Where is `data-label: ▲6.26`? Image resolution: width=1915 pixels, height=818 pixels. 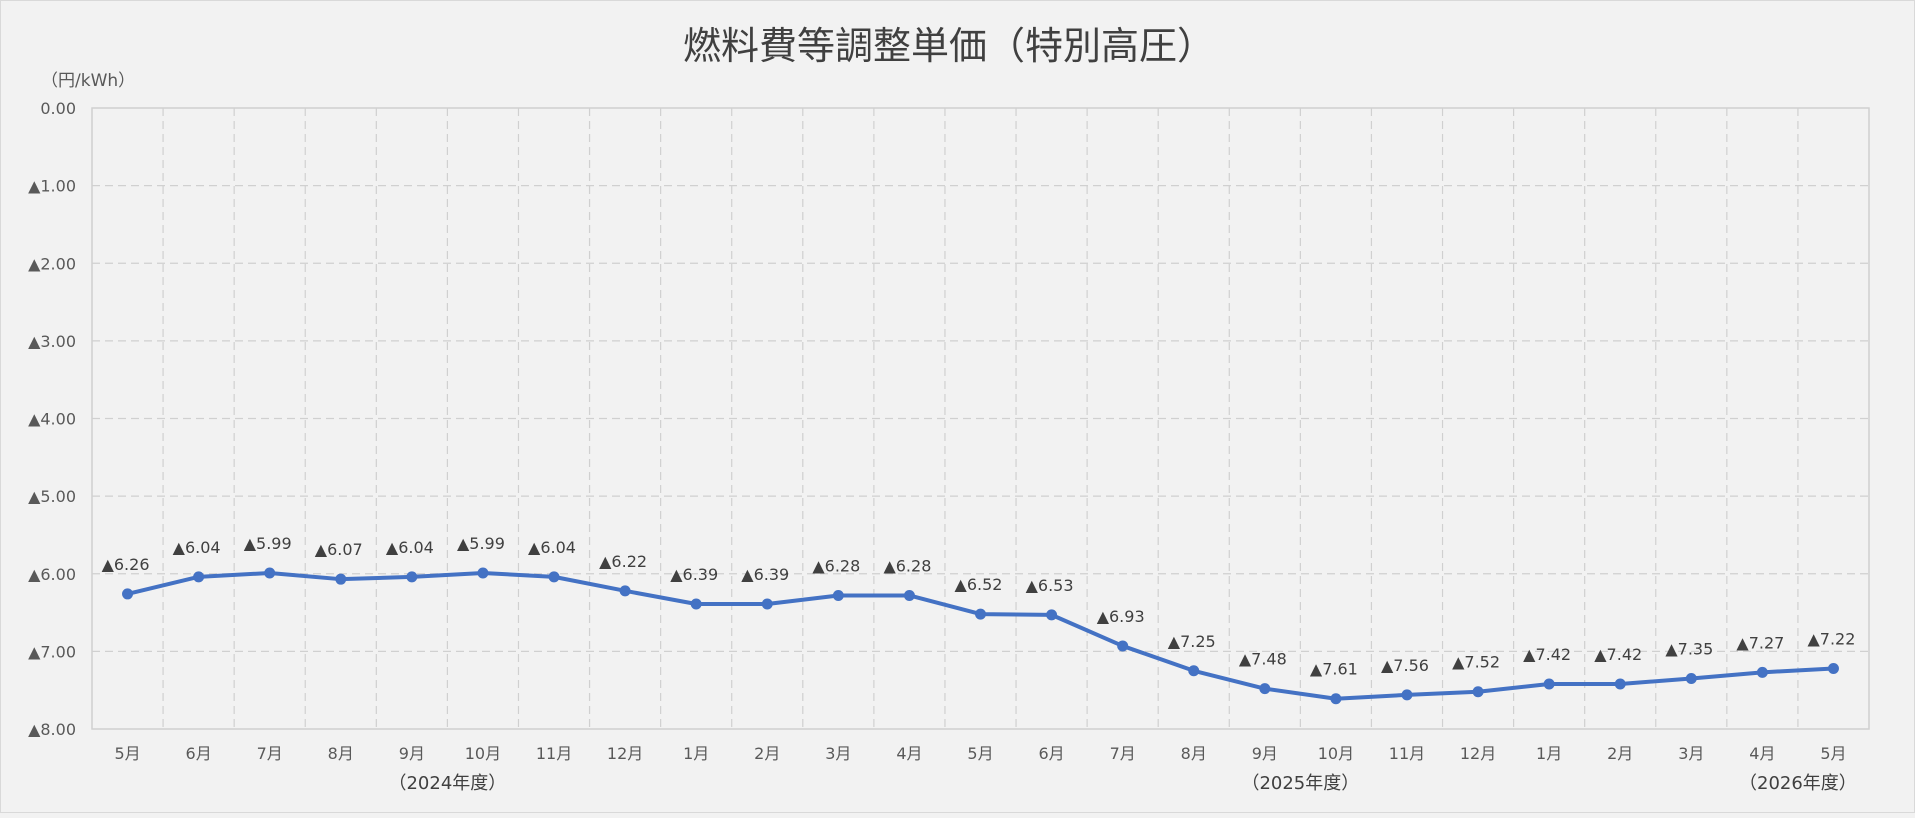 data-label: ▲6.26 is located at coordinates (126, 564).